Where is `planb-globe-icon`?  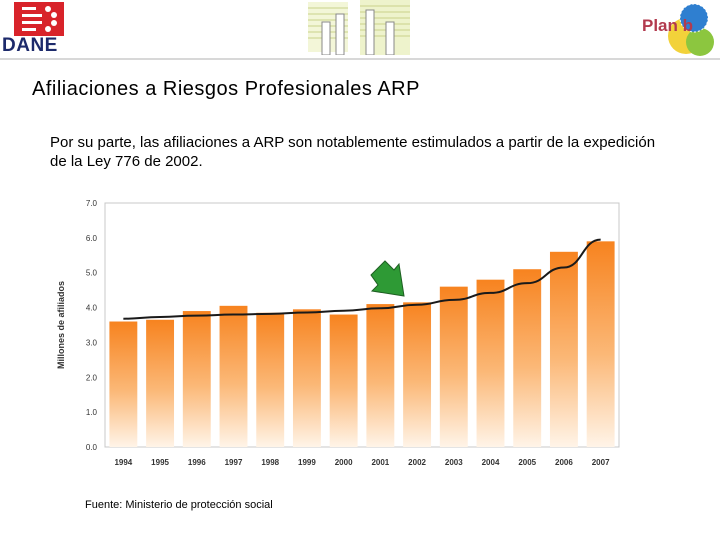
planb-globe-icon is located at coordinates (691, 29).